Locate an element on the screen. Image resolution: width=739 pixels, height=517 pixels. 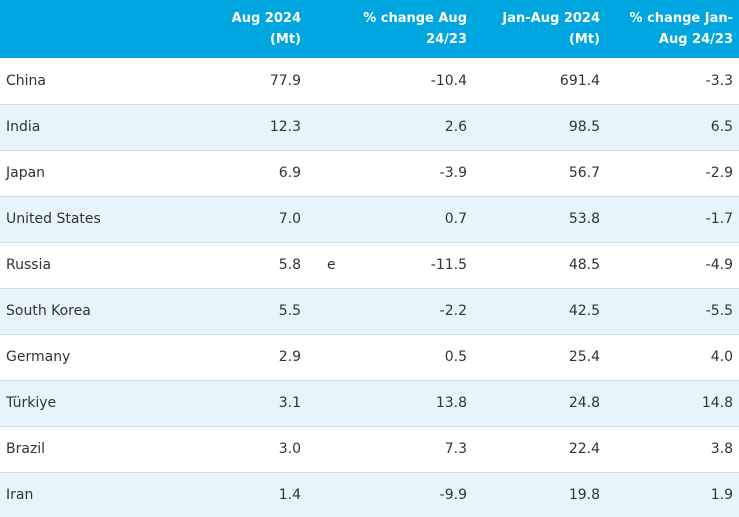
cell-aug-change: 0.7 is located at coordinates (390, 219).